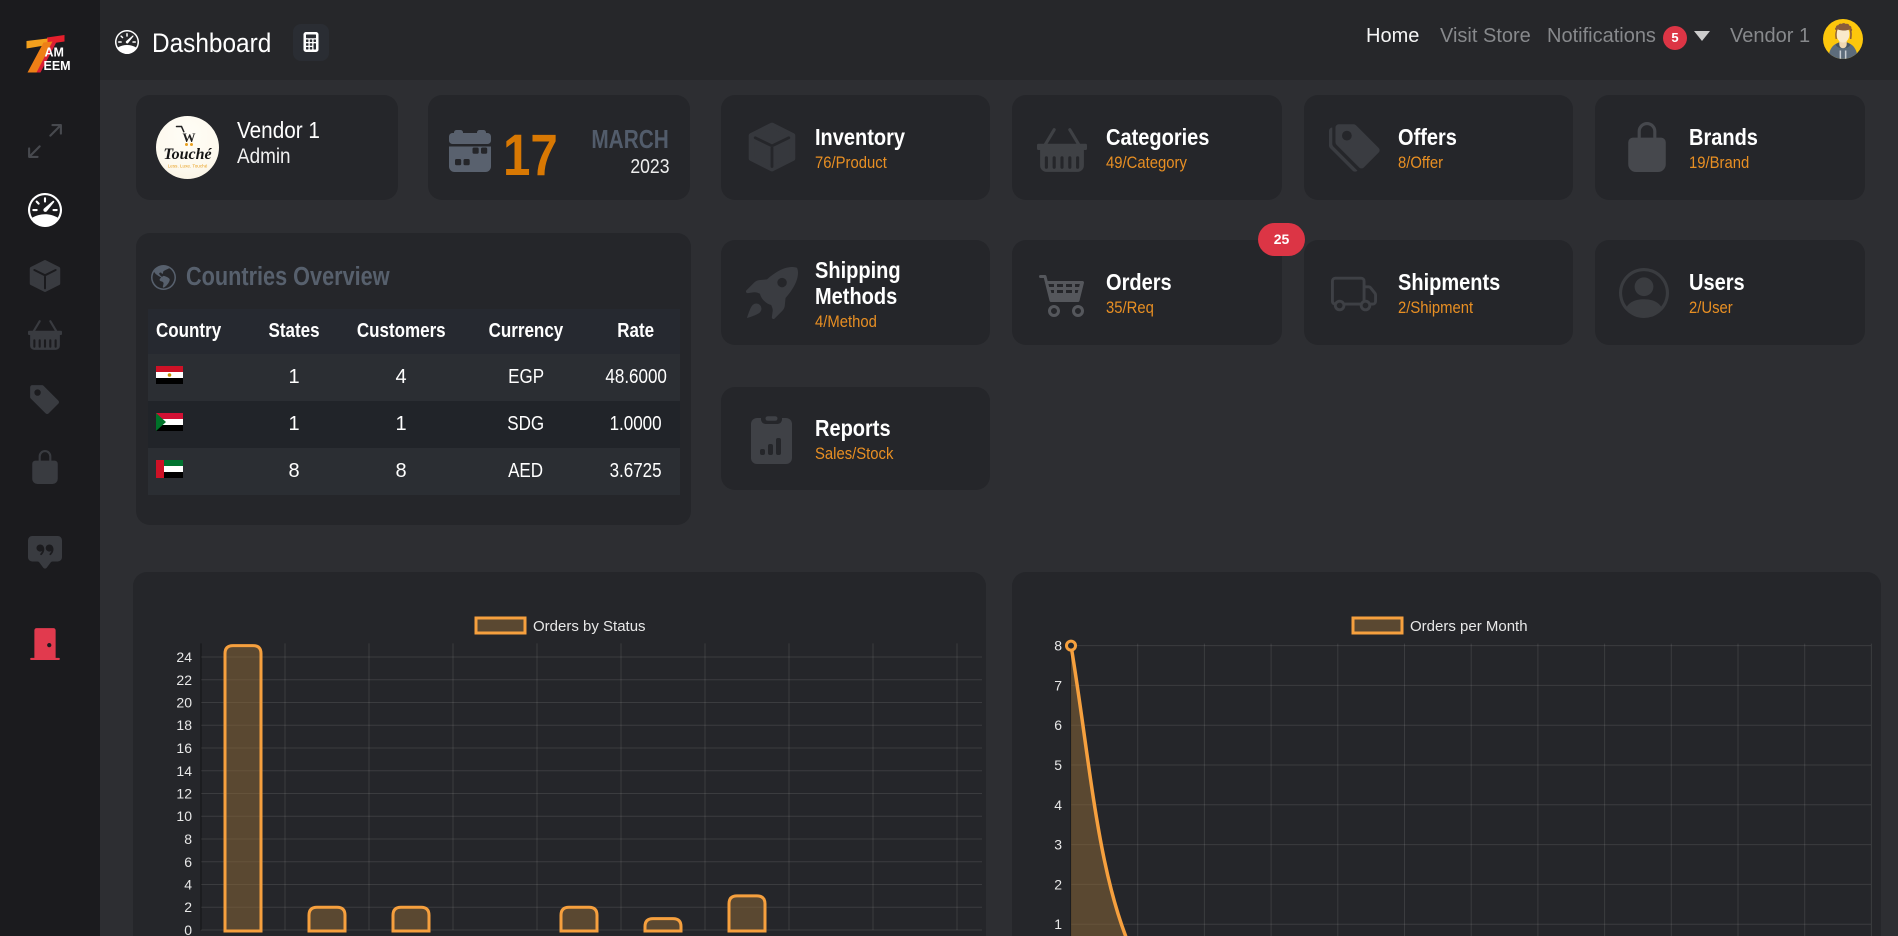 The image size is (1898, 936). What do you see at coordinates (1058, 685) in the screenshot?
I see `svg-text: 7` at bounding box center [1058, 685].